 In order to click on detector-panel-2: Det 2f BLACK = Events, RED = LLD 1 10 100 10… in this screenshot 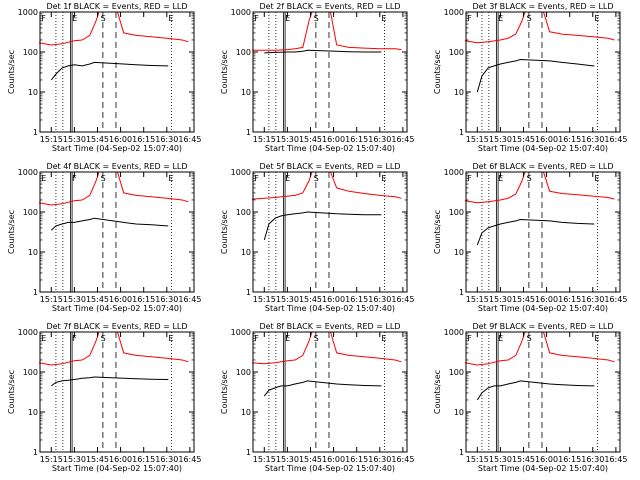, I will do `click(317, 77)`.